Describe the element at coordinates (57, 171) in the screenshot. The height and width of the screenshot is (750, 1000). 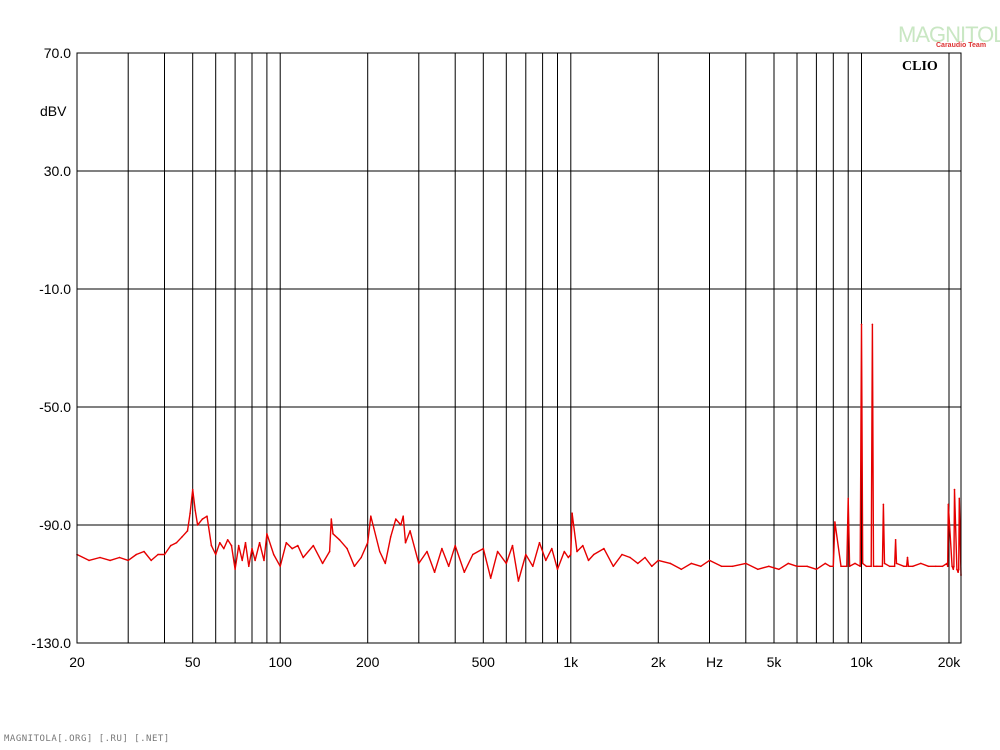
I see `y-tick-label: 30.0` at that location.